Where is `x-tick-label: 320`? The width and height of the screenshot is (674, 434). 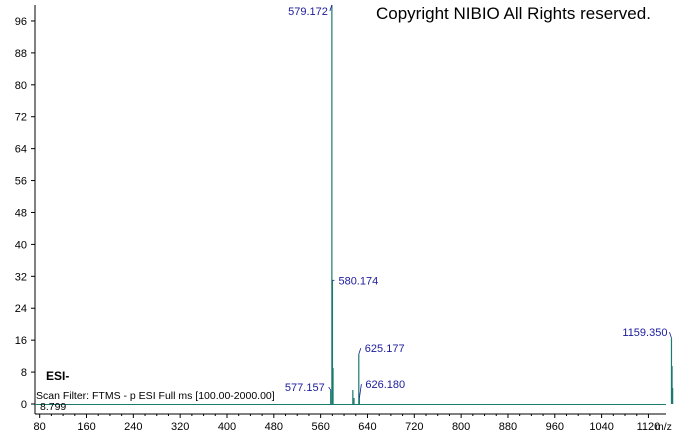
x-tick-label: 320 is located at coordinates (180, 427).